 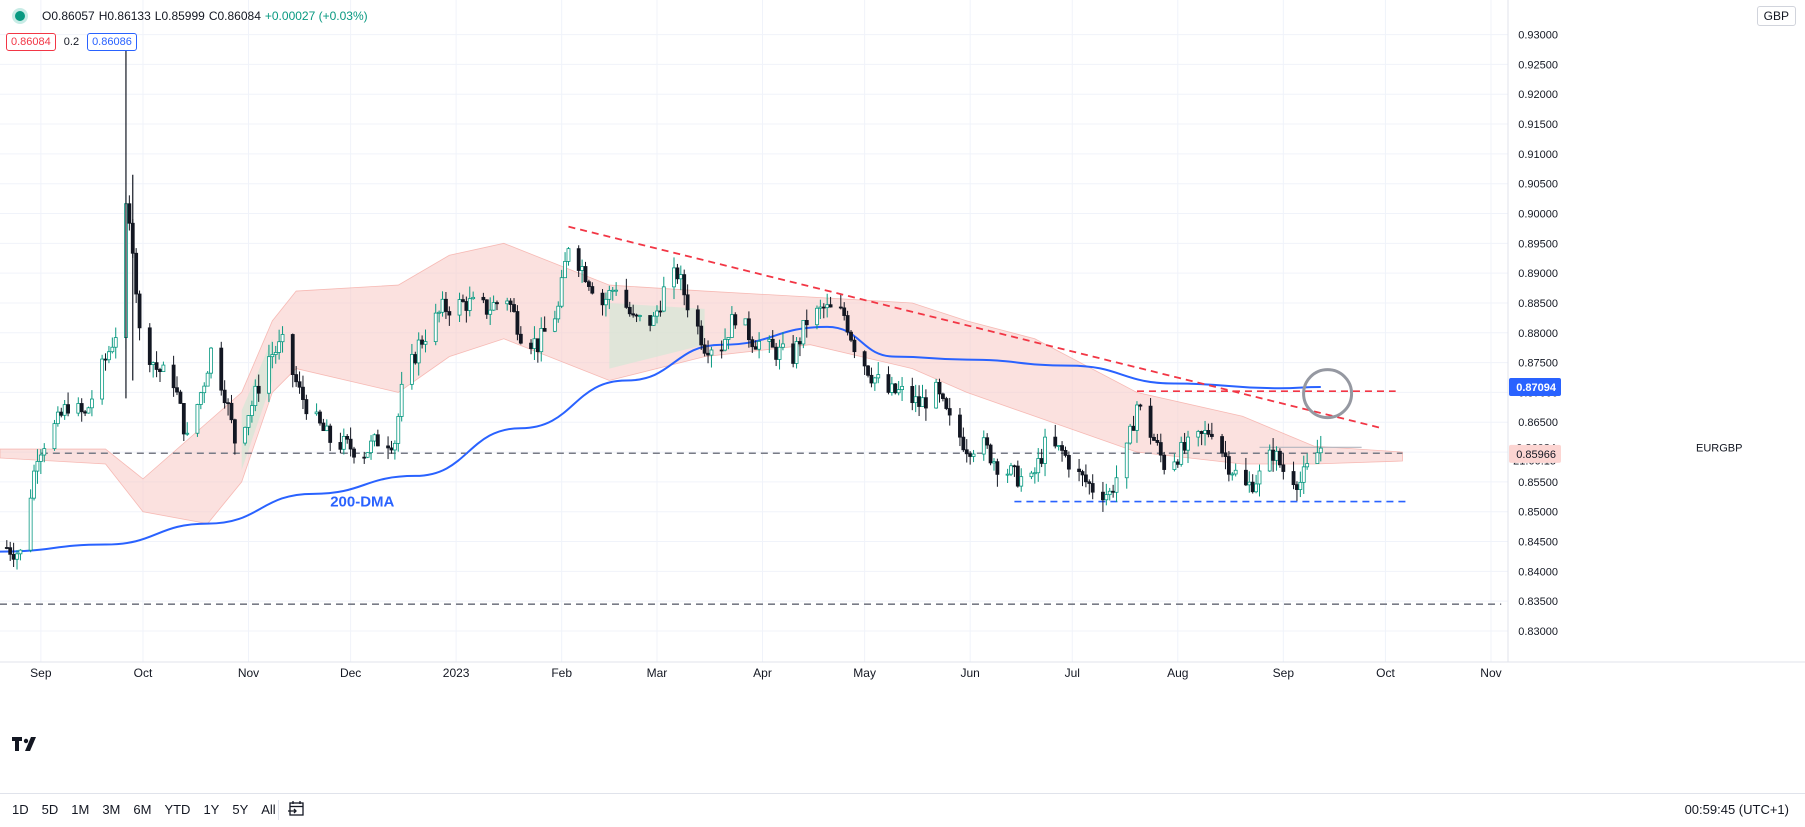 I want to click on x-tick-label: Mar, so click(x=657, y=673).